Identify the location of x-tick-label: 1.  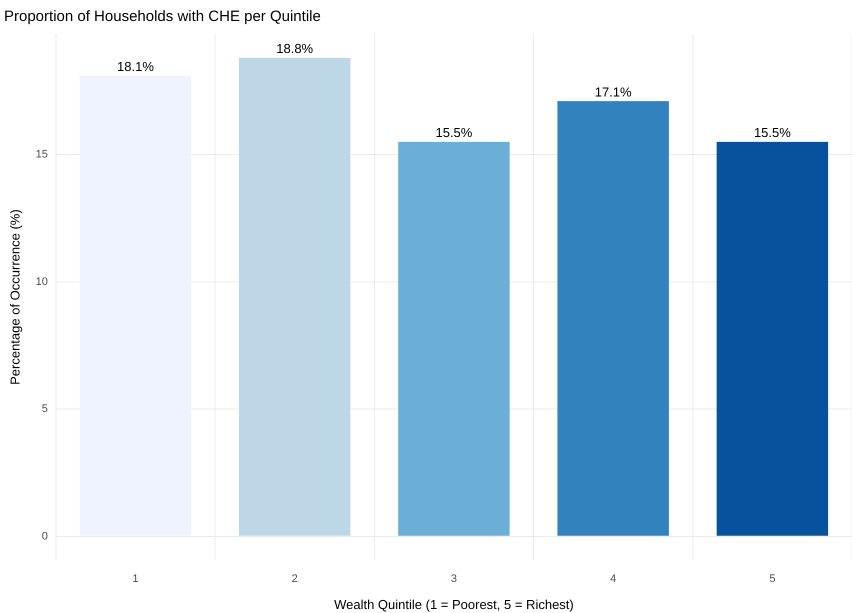
(135, 578).